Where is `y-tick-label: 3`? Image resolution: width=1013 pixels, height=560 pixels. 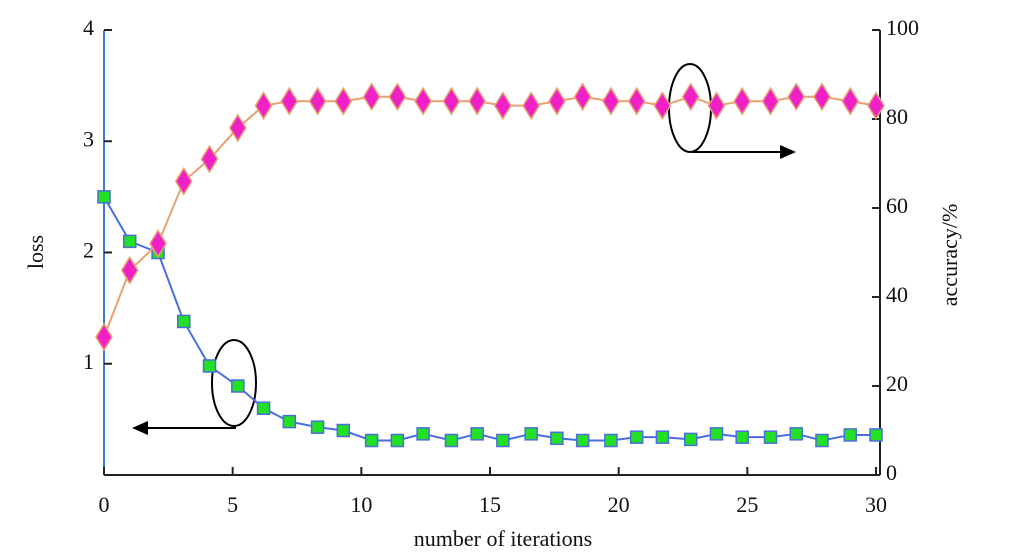
y-tick-label: 3 is located at coordinates (88, 138).